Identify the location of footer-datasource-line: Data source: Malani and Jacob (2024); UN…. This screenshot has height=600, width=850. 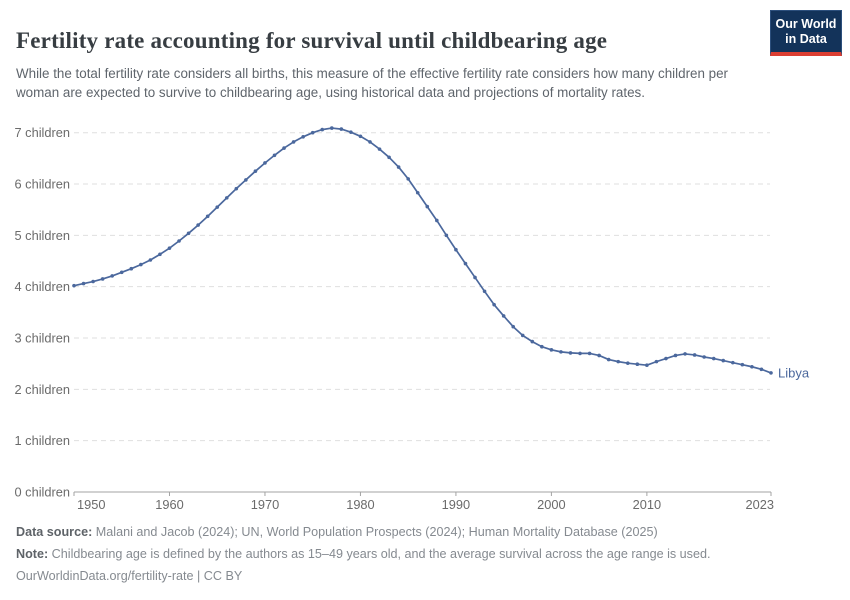
(363, 532).